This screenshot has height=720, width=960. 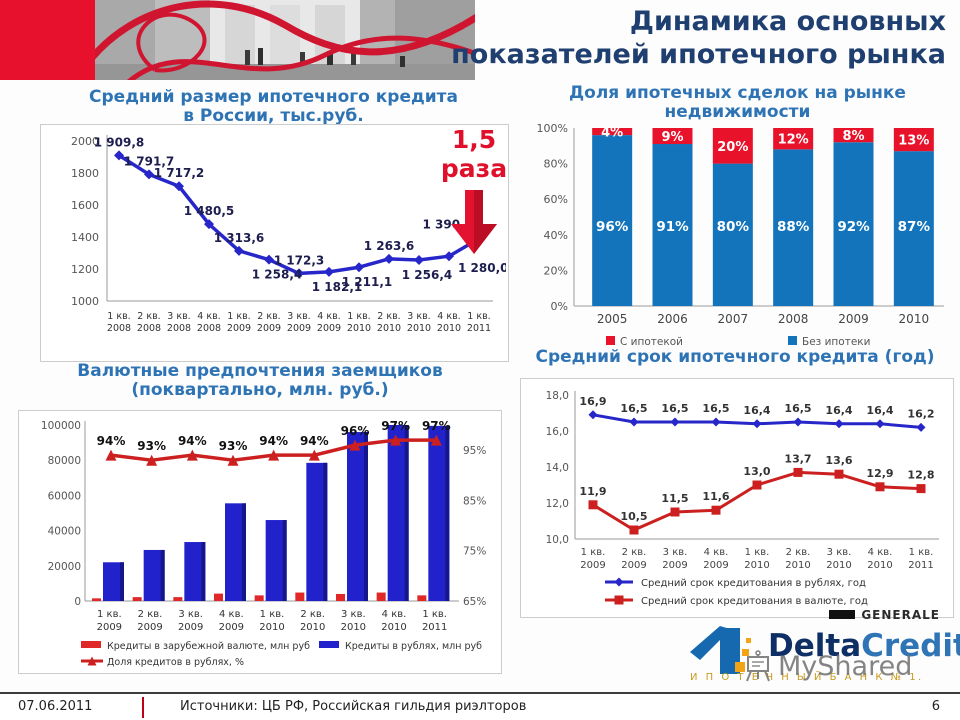 What do you see at coordinates (733, 227) in the screenshot?
I see `svg-text: 80%` at bounding box center [733, 227].